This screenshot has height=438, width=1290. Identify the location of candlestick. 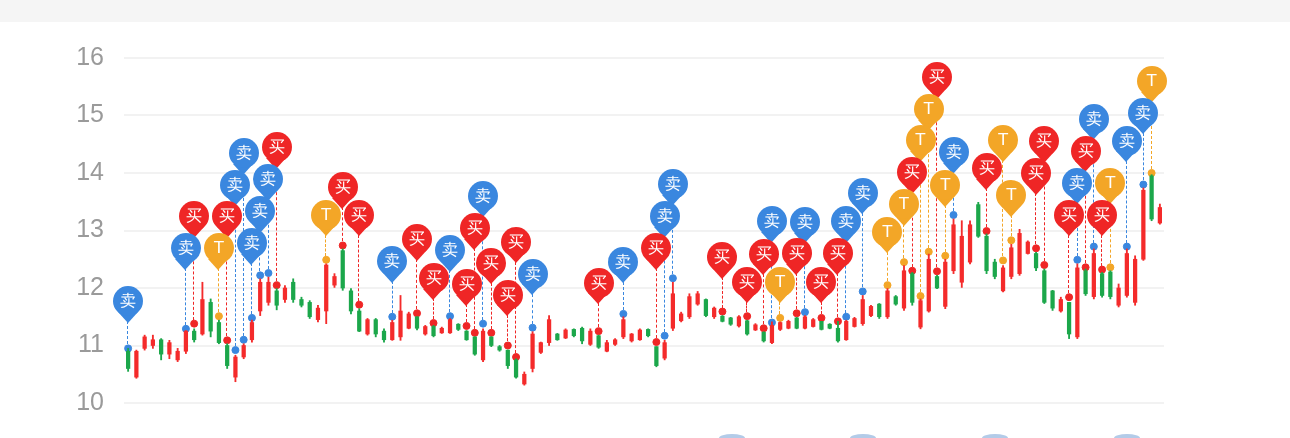
(557, 337).